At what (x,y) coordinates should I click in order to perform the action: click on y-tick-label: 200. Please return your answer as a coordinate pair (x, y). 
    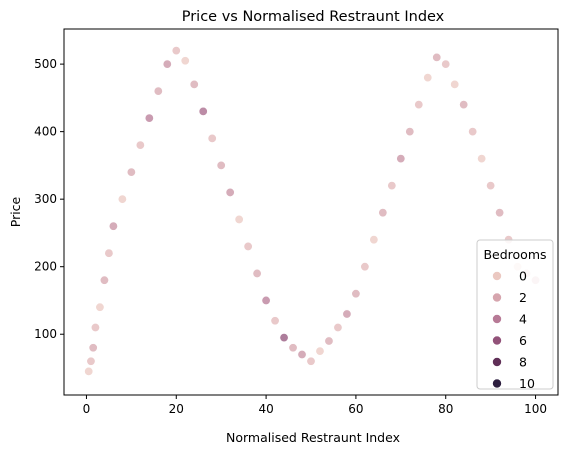
    Looking at the image, I should click on (45, 267).